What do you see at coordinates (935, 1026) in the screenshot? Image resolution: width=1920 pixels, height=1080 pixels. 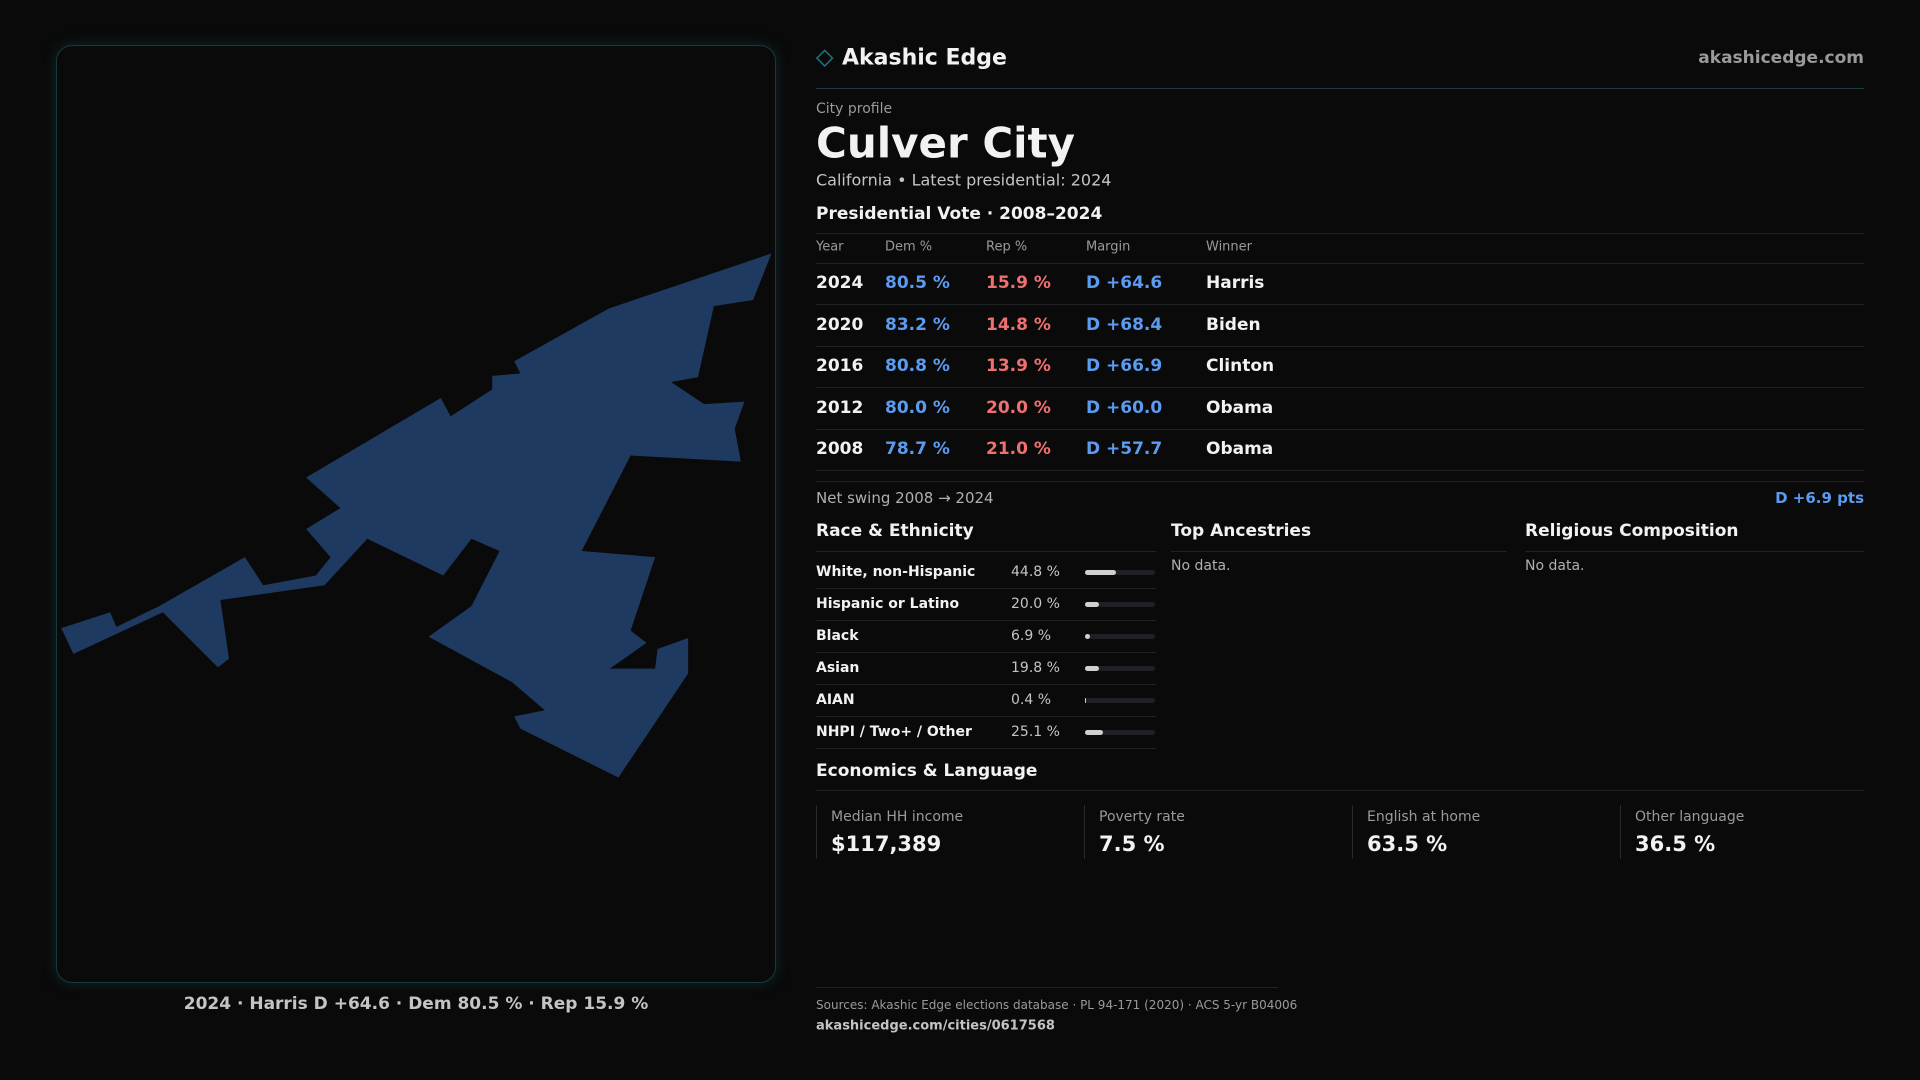 I see `source-url: akashicedge.com/cities/0617568` at bounding box center [935, 1026].